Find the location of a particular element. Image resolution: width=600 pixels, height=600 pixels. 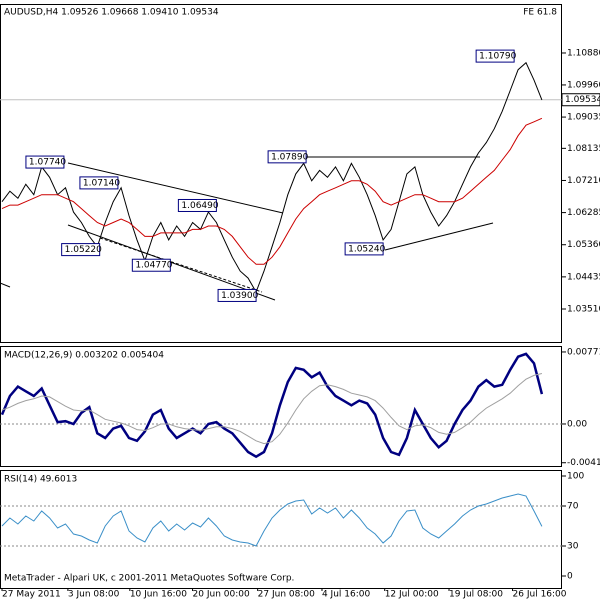

y-tick-label: 1.06285 is located at coordinates (583, 213).